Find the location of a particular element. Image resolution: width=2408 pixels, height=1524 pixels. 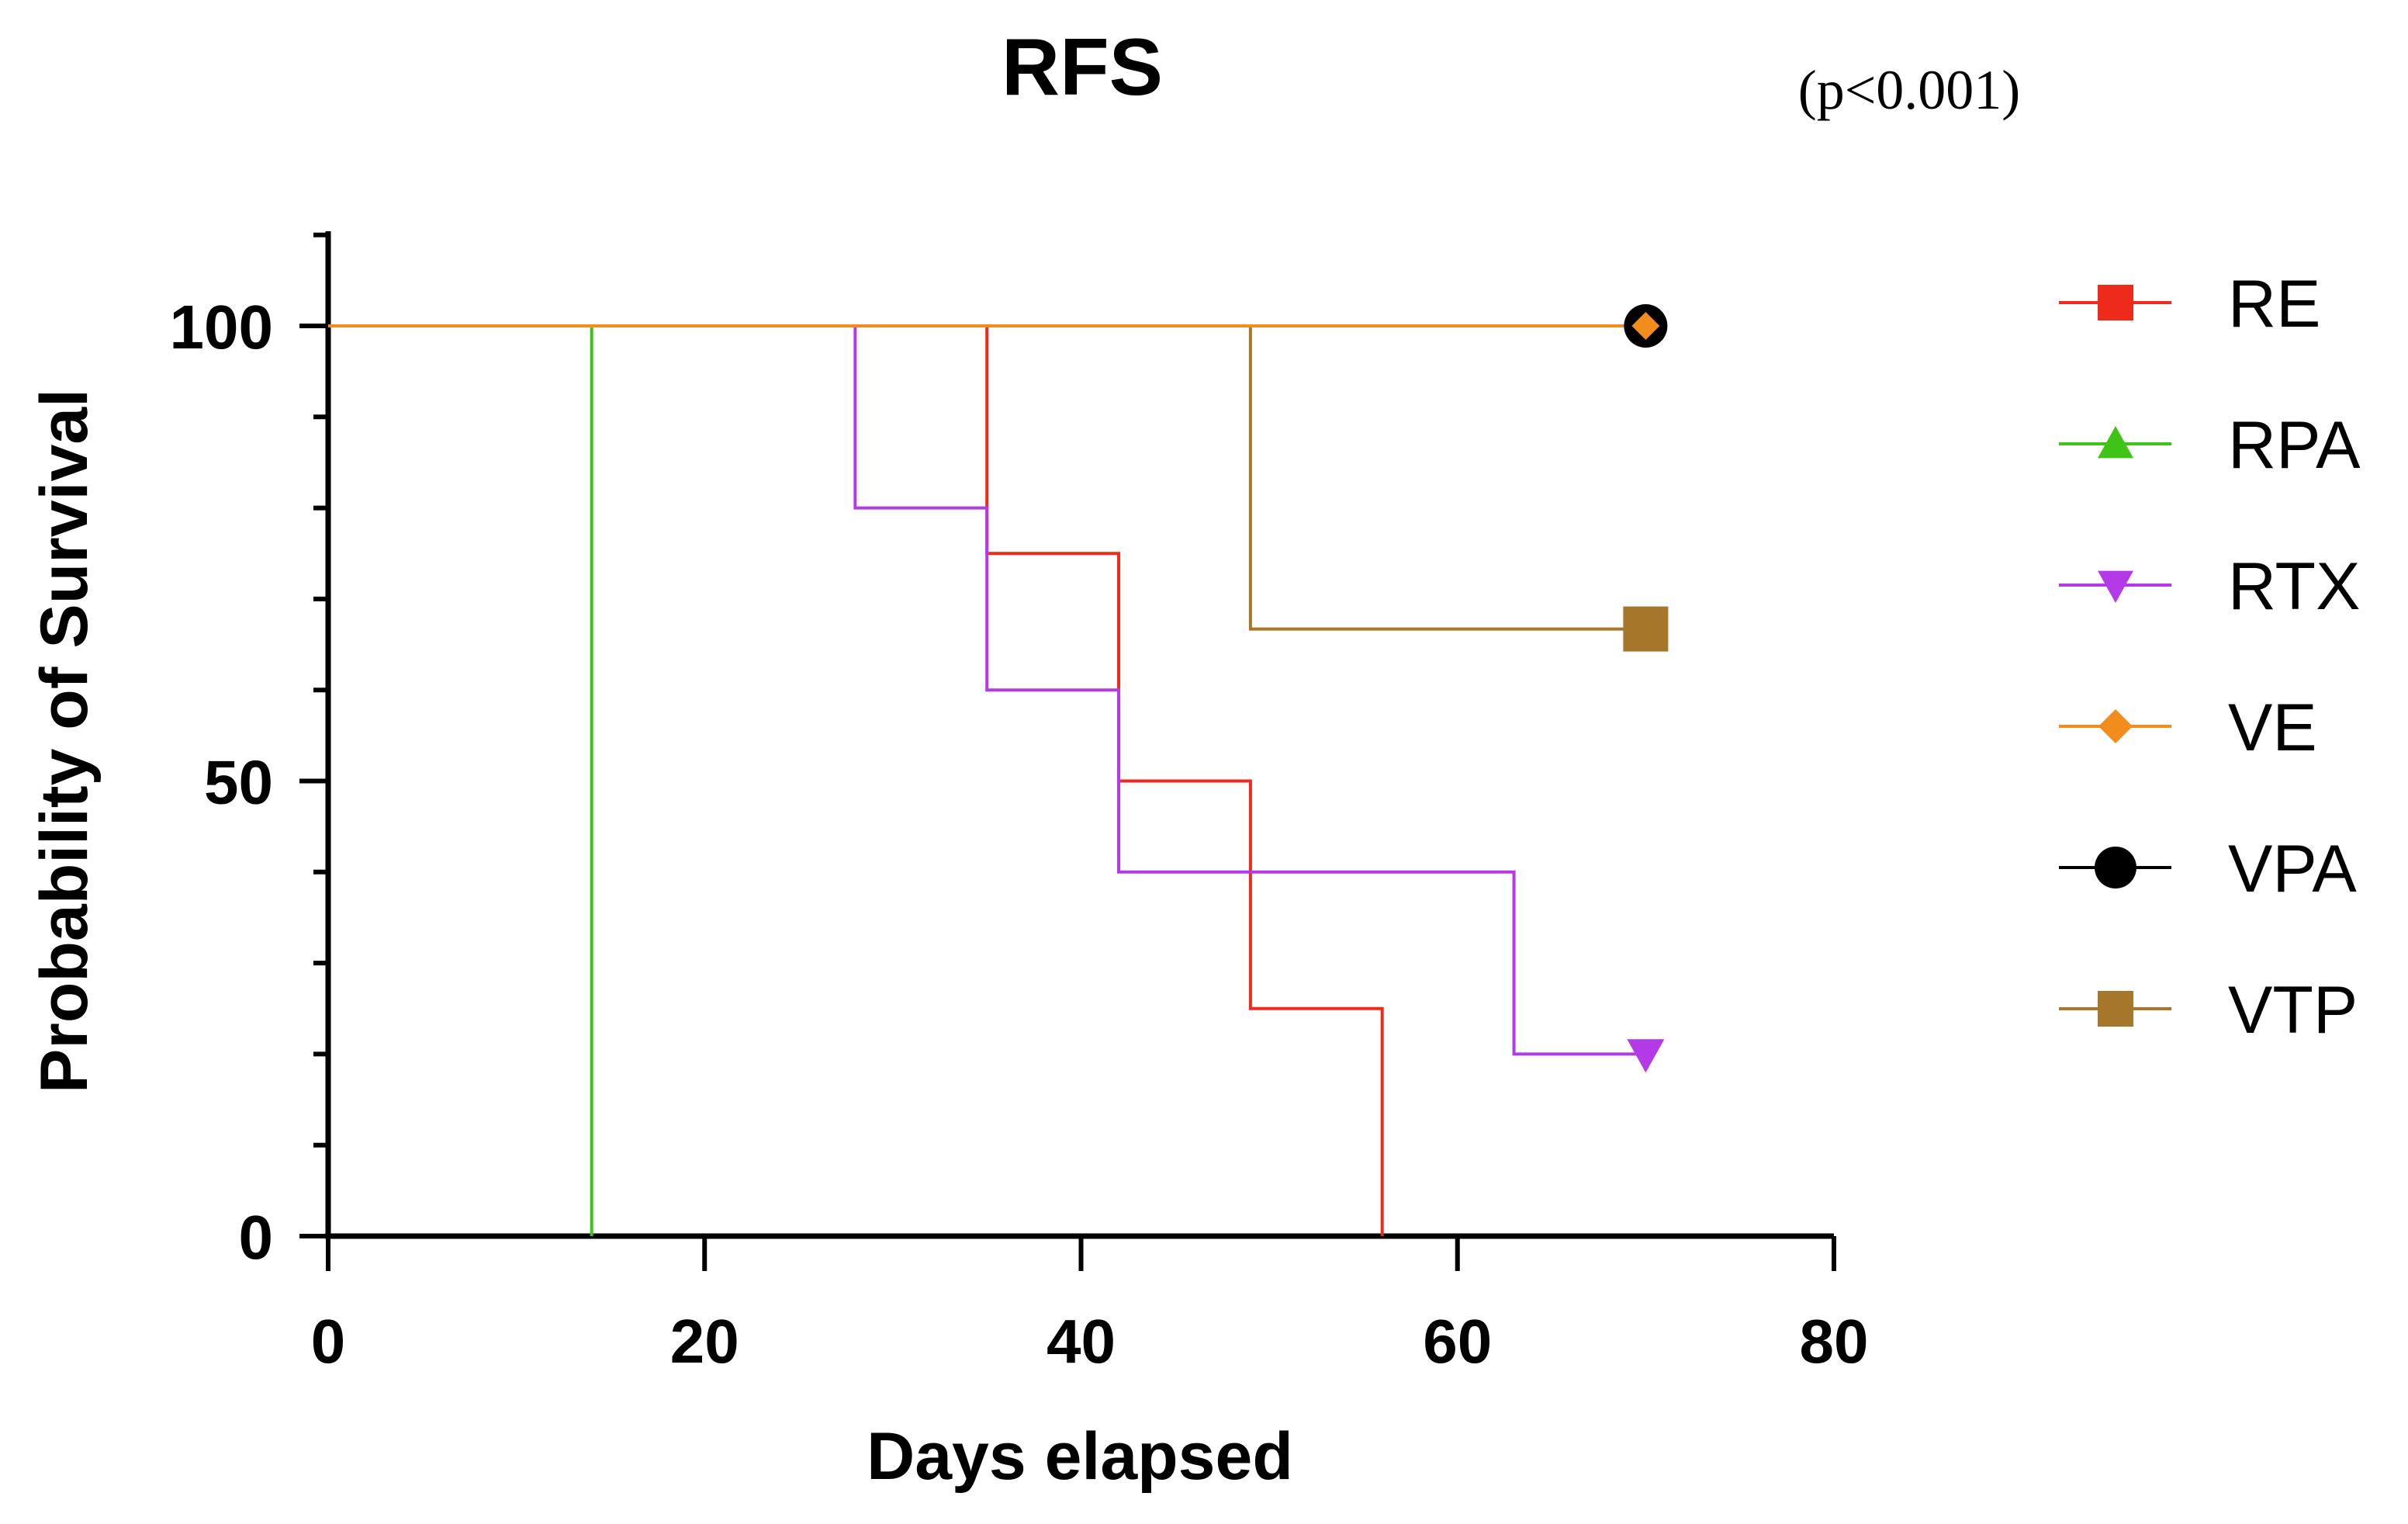

x-major-ticks: 0 20 40 60 80 is located at coordinates (1090, 1306).